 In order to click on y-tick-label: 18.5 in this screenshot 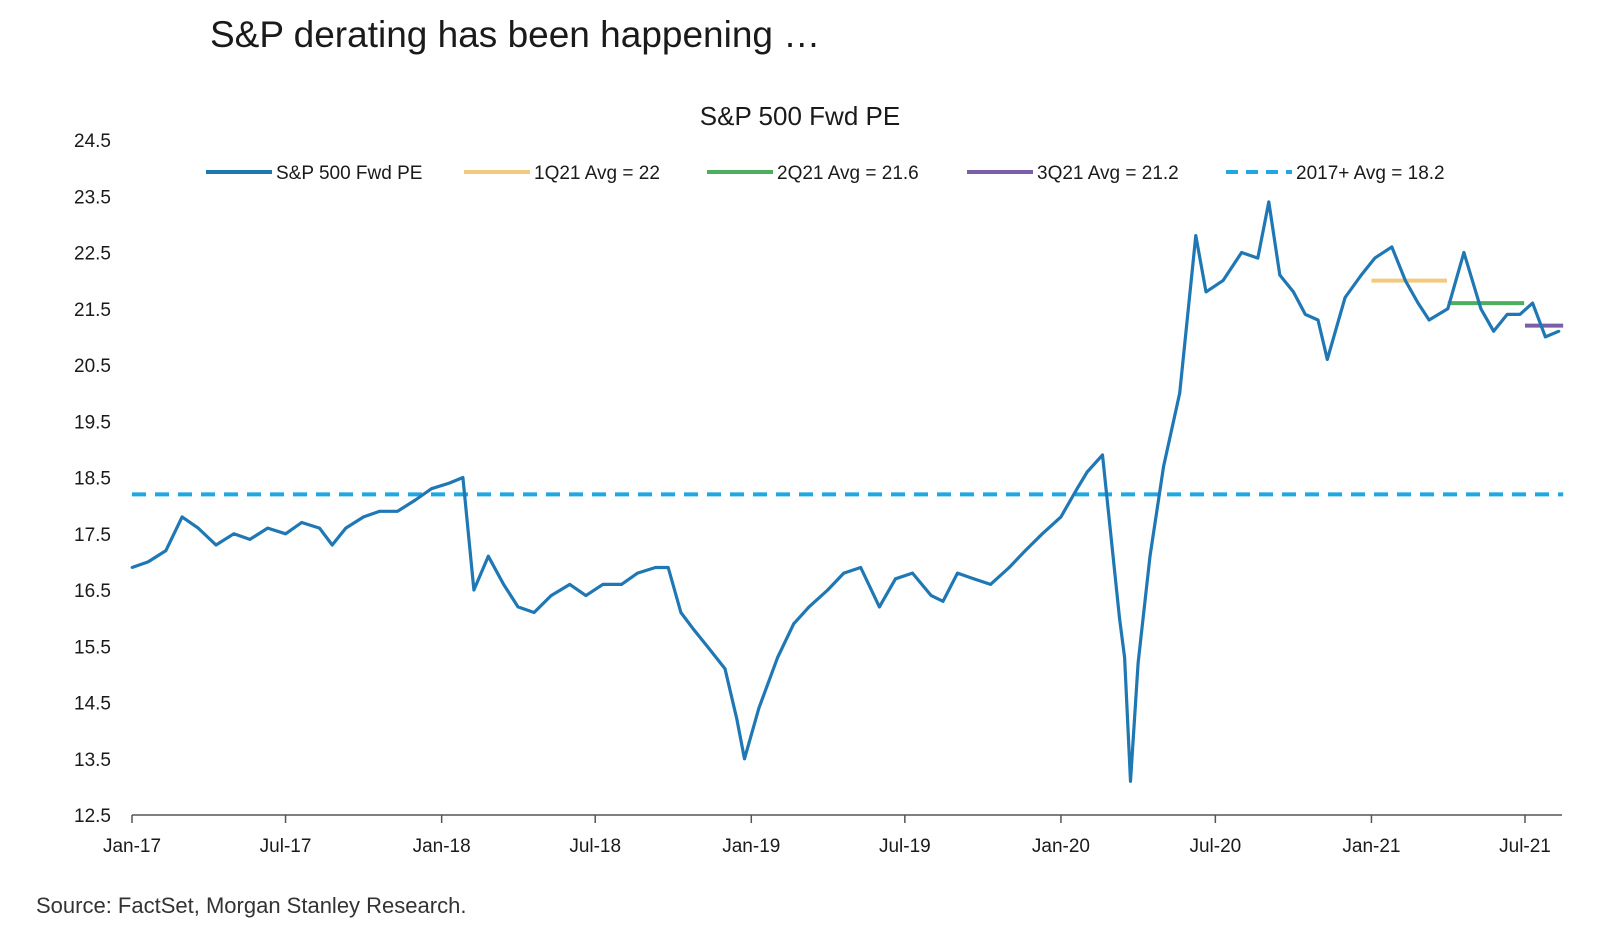, I will do `click(92, 479)`.